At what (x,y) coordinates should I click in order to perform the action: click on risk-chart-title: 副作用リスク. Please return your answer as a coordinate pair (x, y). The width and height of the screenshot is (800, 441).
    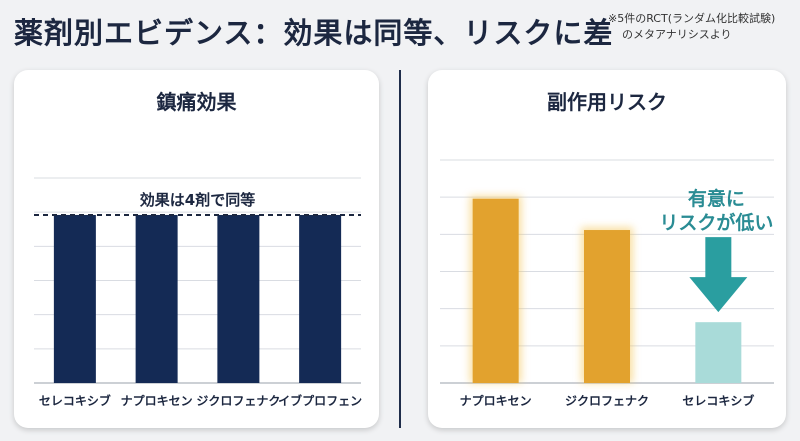
    Looking at the image, I should click on (607, 102).